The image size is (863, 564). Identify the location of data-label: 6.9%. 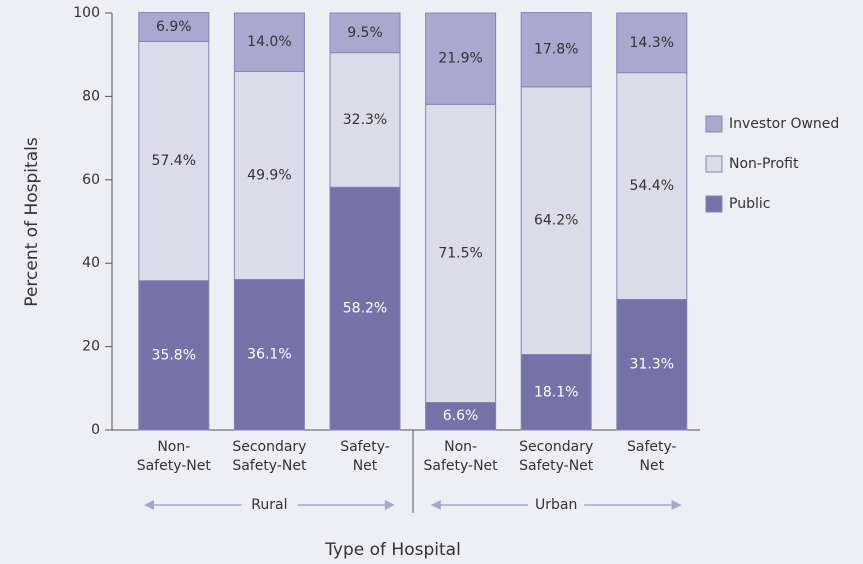
(174, 27).